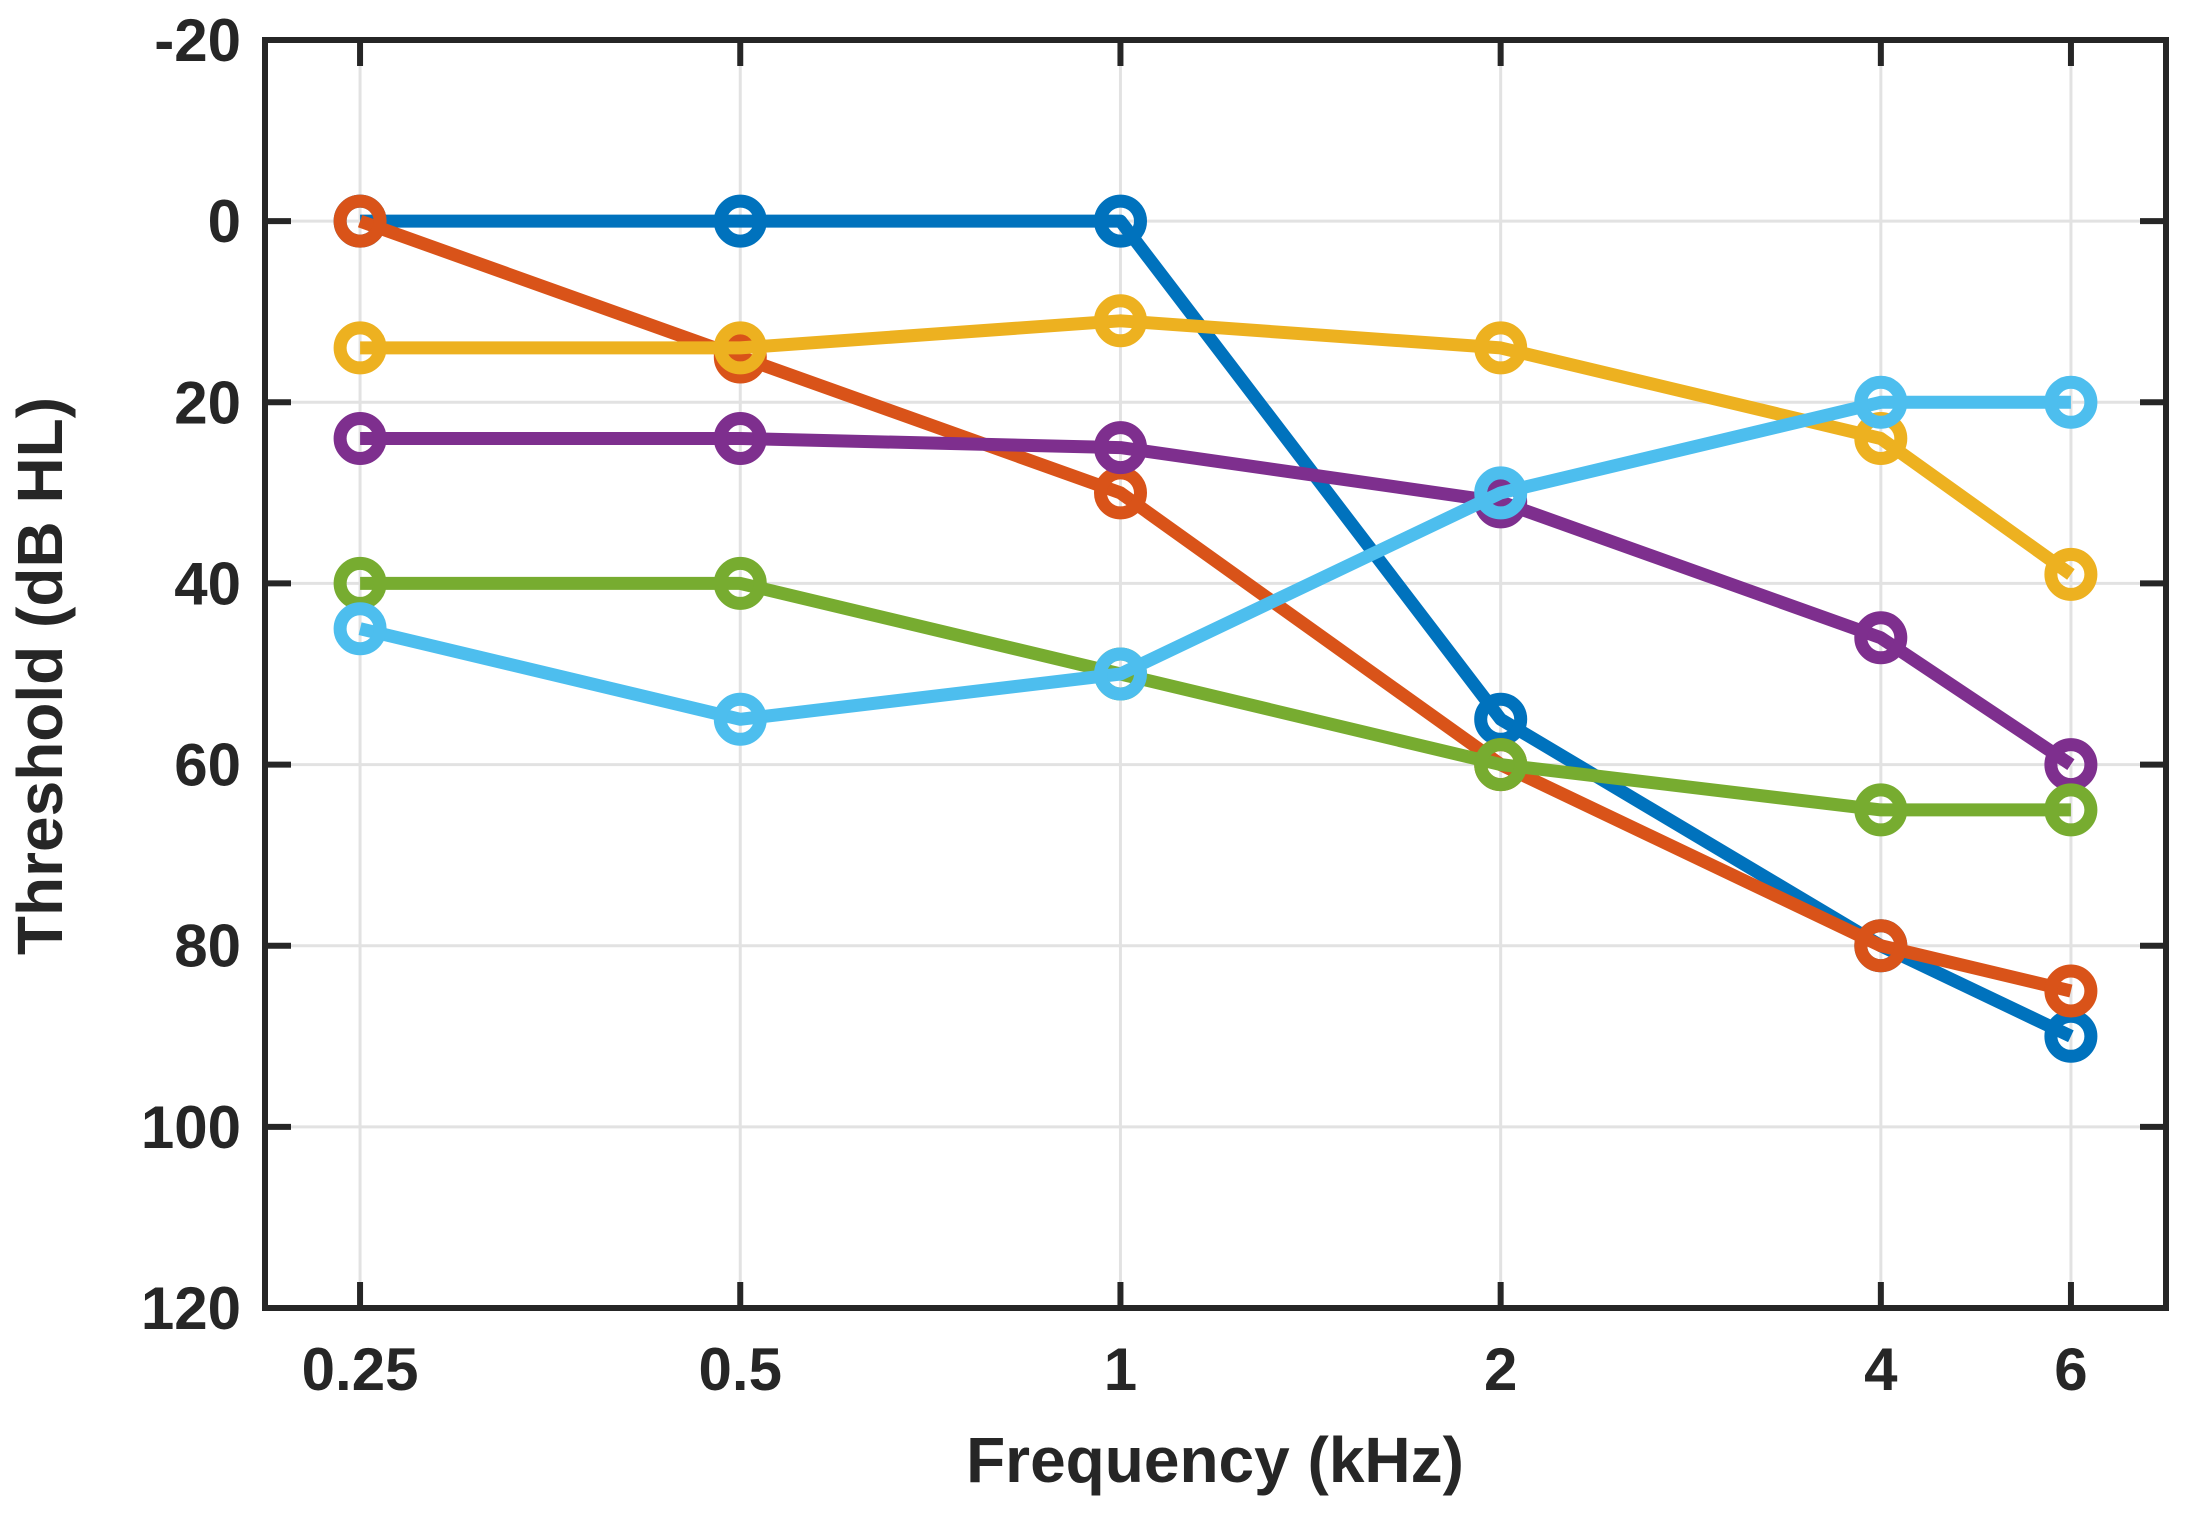 The height and width of the screenshot is (1515, 2197). What do you see at coordinates (224, 221) in the screenshot?
I see `y-tick-label: 0` at bounding box center [224, 221].